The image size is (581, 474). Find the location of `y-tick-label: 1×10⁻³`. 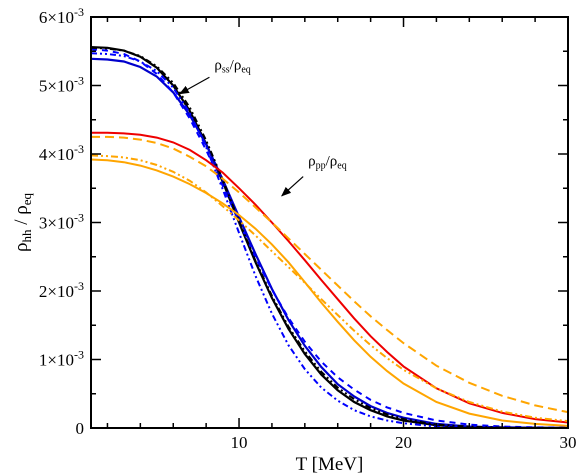

y-tick-label: 1×10⁻³ is located at coordinates (61, 359).